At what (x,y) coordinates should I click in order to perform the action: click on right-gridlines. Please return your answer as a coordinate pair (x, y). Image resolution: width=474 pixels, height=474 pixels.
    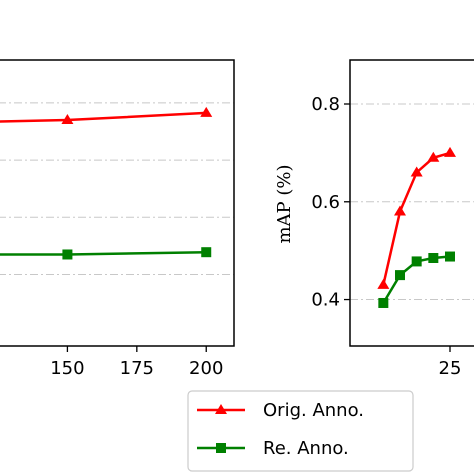
    Looking at the image, I should click on (412, 202).